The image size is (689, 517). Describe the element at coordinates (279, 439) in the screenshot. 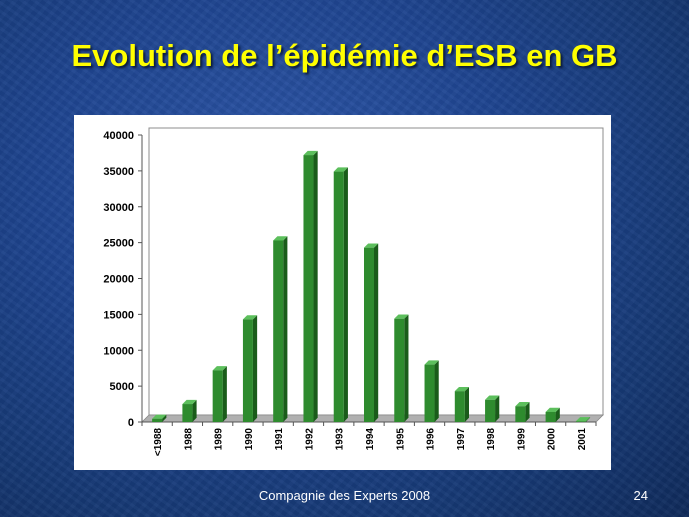

I see `x-tick-label: 1991` at that location.